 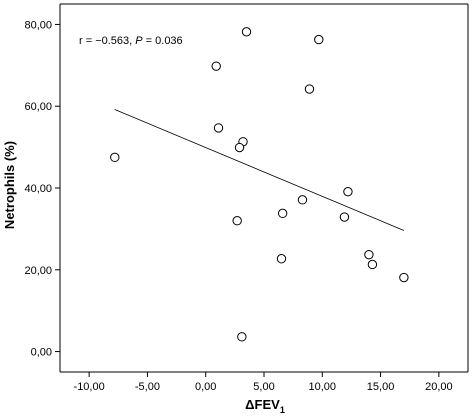 What do you see at coordinates (163, 41) in the screenshot?
I see `annotation-suffix: = 0.036` at bounding box center [163, 41].